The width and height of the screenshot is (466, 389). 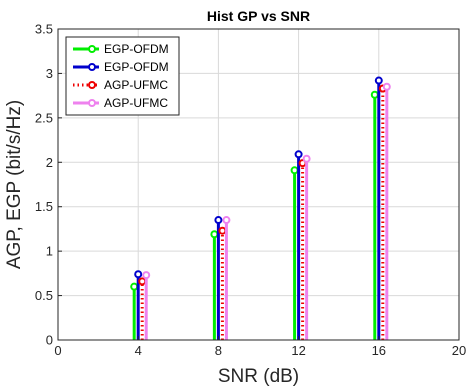 What do you see at coordinates (218, 350) in the screenshot?
I see `x-tick-label: 8` at bounding box center [218, 350].